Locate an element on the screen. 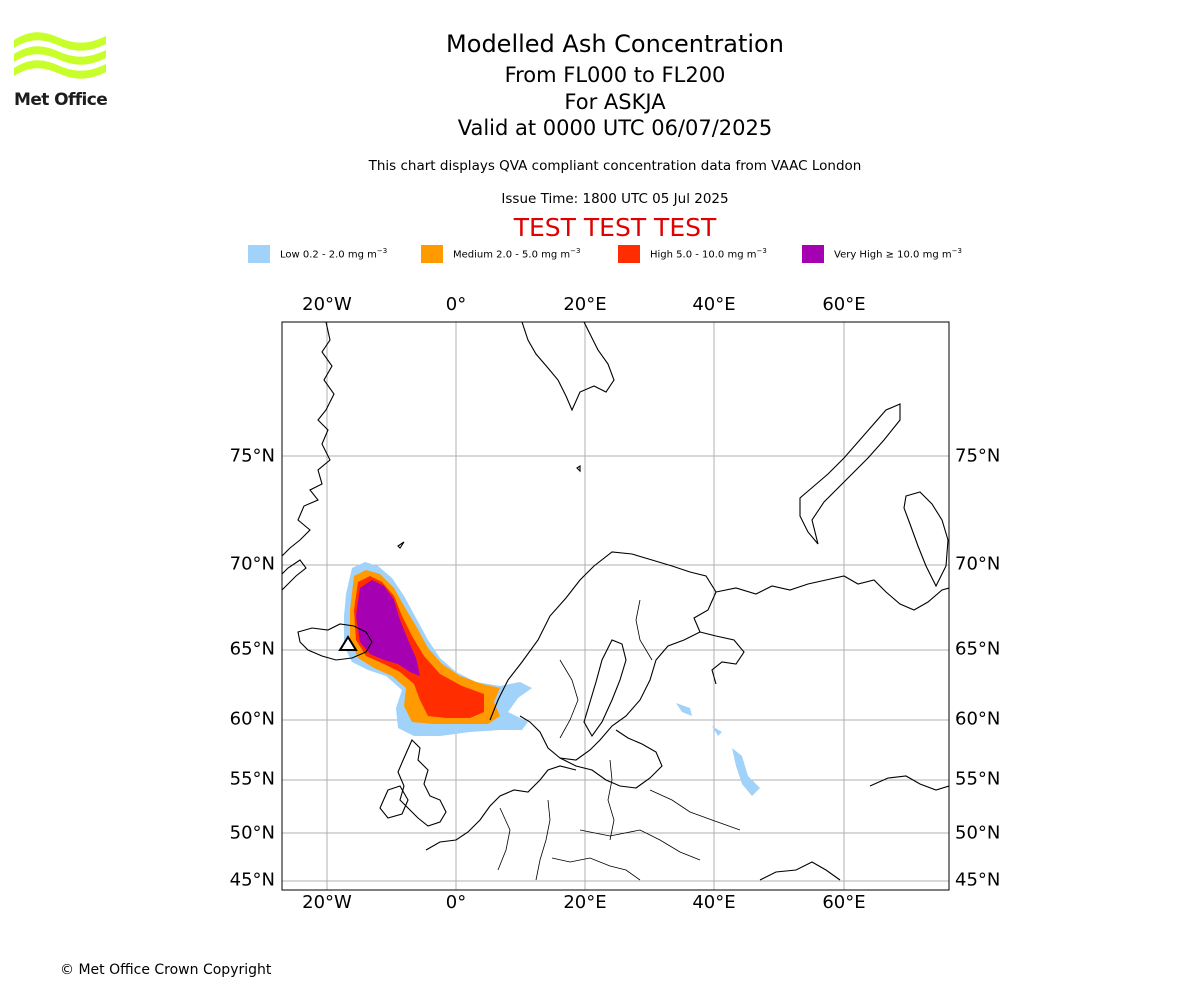 This screenshot has height=1000, width=1200. caspian-coast is located at coordinates (909, 783).